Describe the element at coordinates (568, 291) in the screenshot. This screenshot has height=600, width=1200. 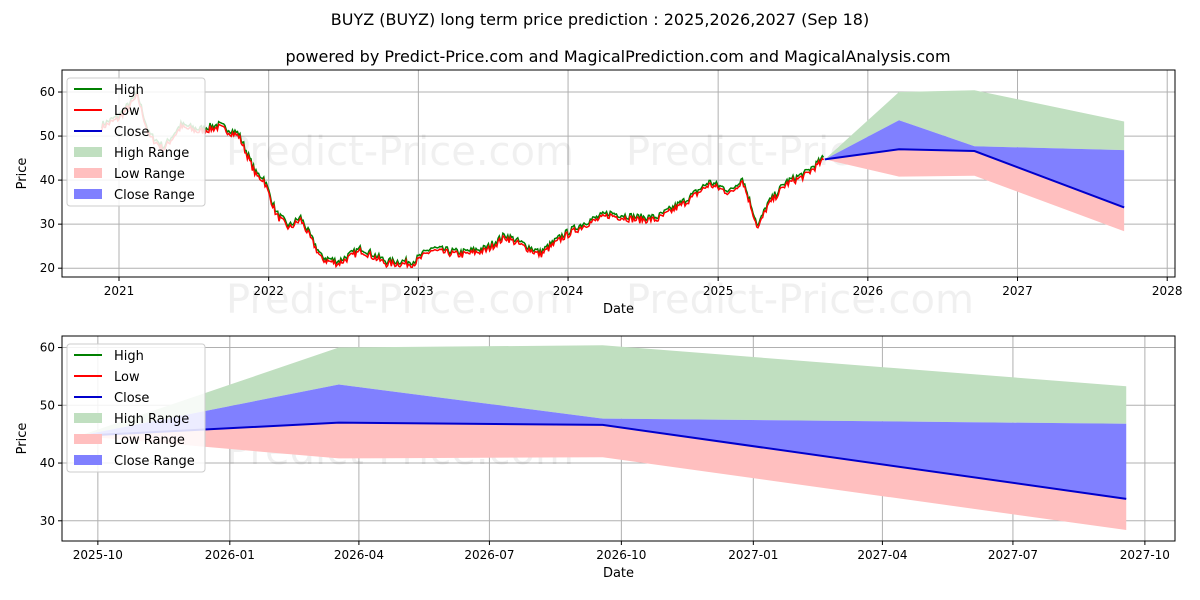
I see `x-tick-label: 2024` at that location.